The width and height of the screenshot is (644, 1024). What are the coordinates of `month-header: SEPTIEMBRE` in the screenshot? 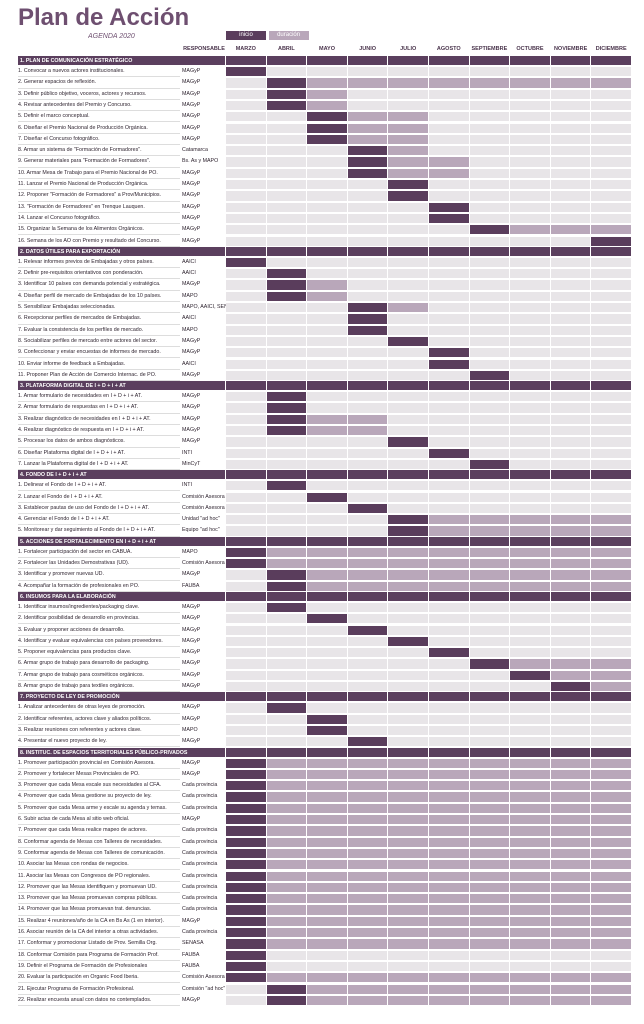 It's located at (489, 49).